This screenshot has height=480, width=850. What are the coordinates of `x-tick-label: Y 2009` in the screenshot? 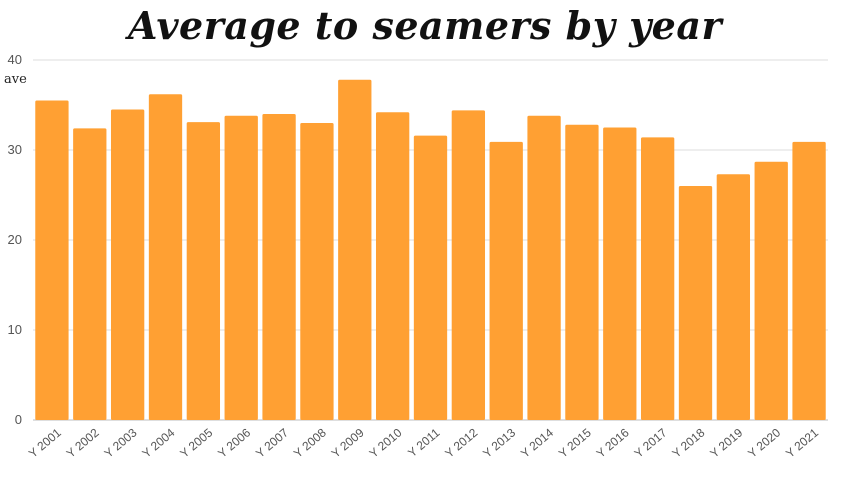 It's located at (348, 442).